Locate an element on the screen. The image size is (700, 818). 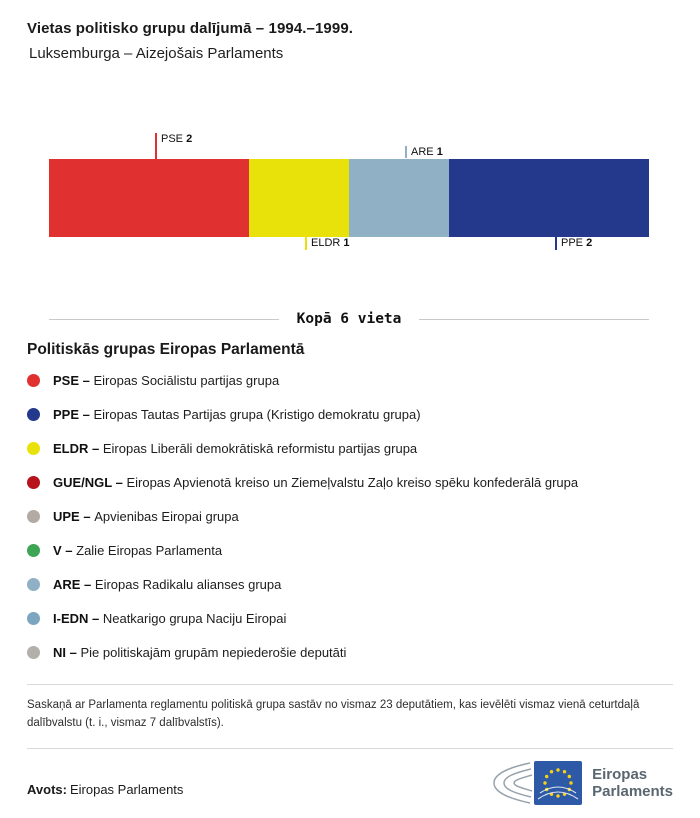
ep-logo-wordmark: Eiropas Parlaments is located at coordinates (632, 783).